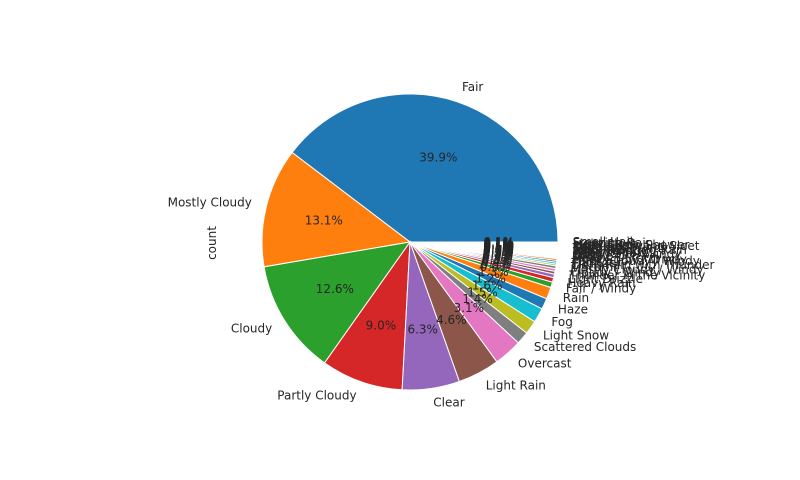  What do you see at coordinates (324, 220) in the screenshot?
I see `slice-percent-mostly-cloudy: 13.1%` at bounding box center [324, 220].